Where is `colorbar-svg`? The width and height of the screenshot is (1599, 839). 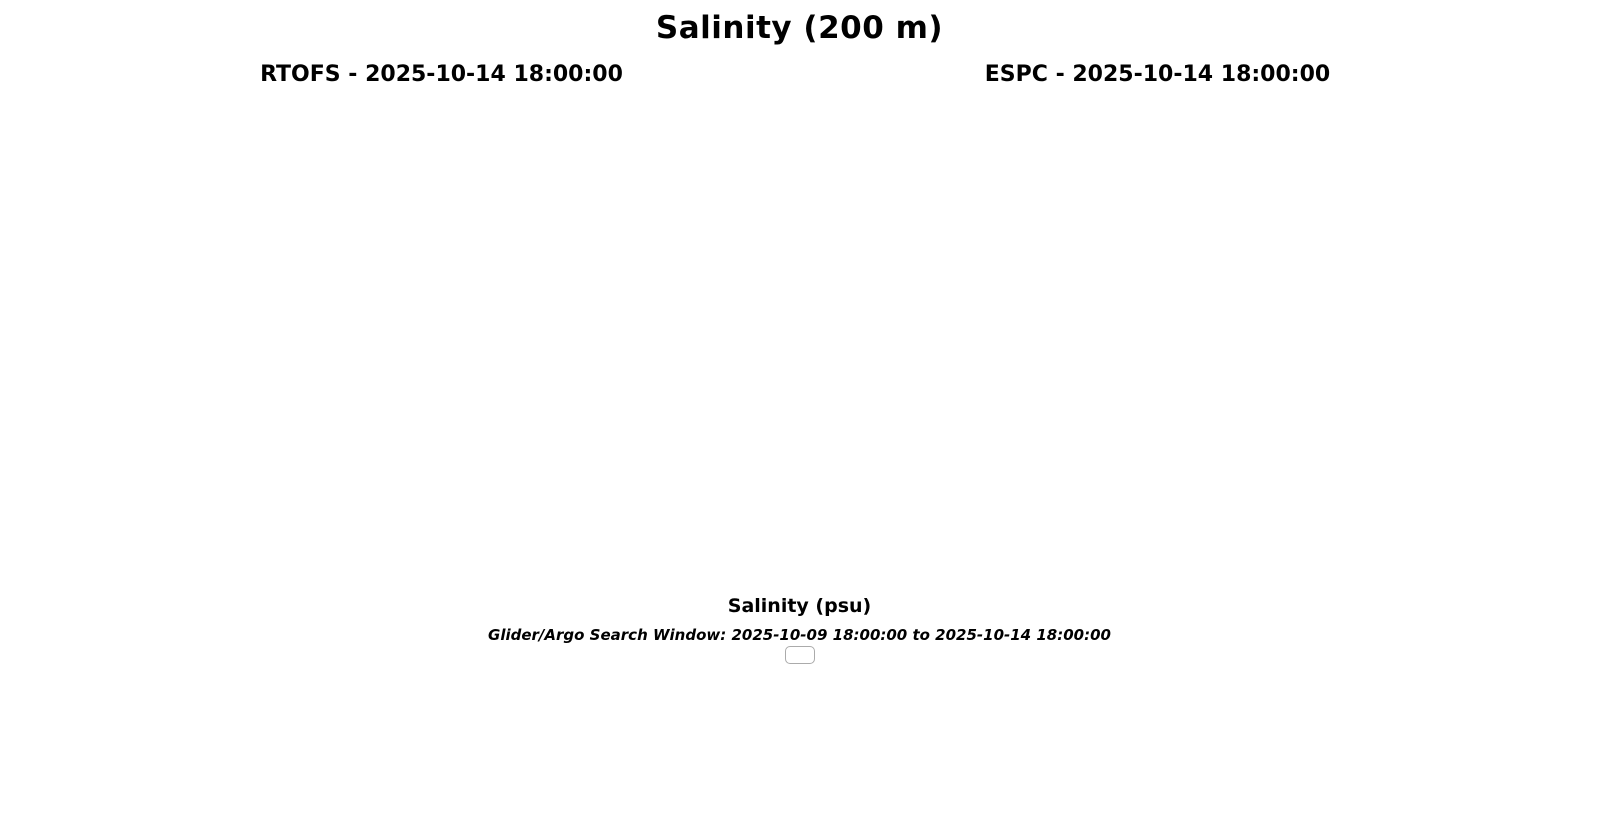
colorbar-svg is located at coordinates (800, 566).